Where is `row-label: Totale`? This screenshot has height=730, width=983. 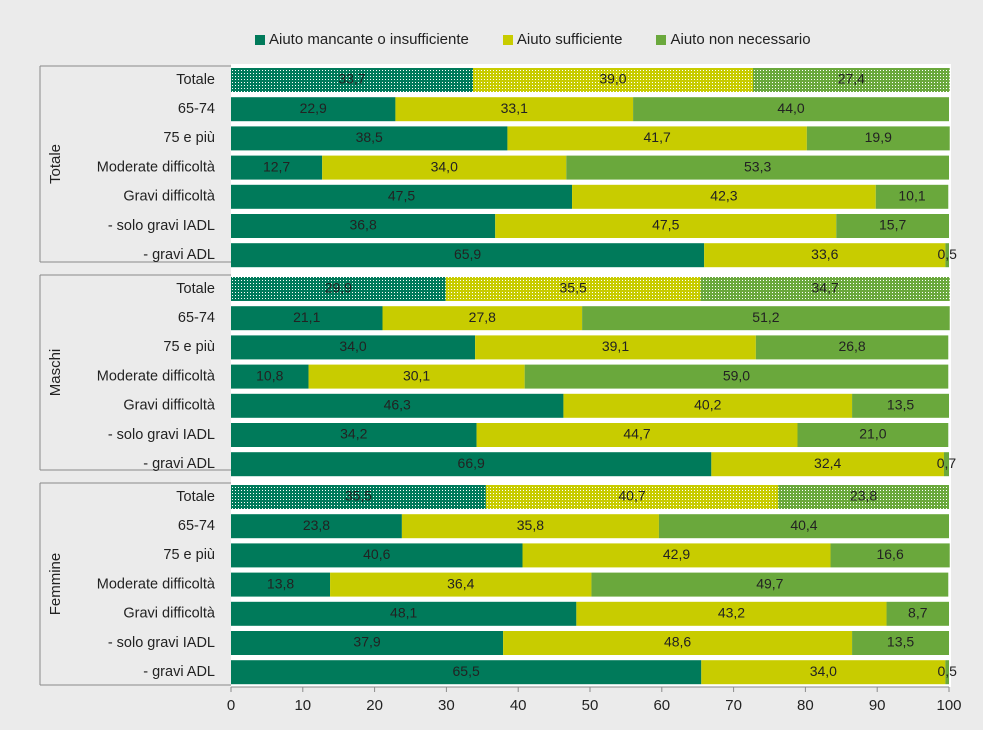
row-label: Totale is located at coordinates (195, 497).